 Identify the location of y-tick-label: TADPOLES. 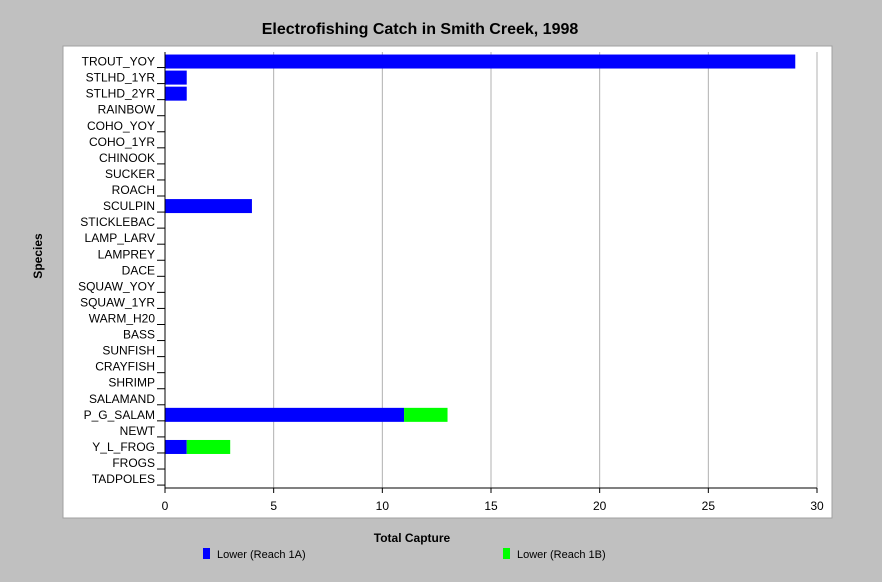
(123, 479).